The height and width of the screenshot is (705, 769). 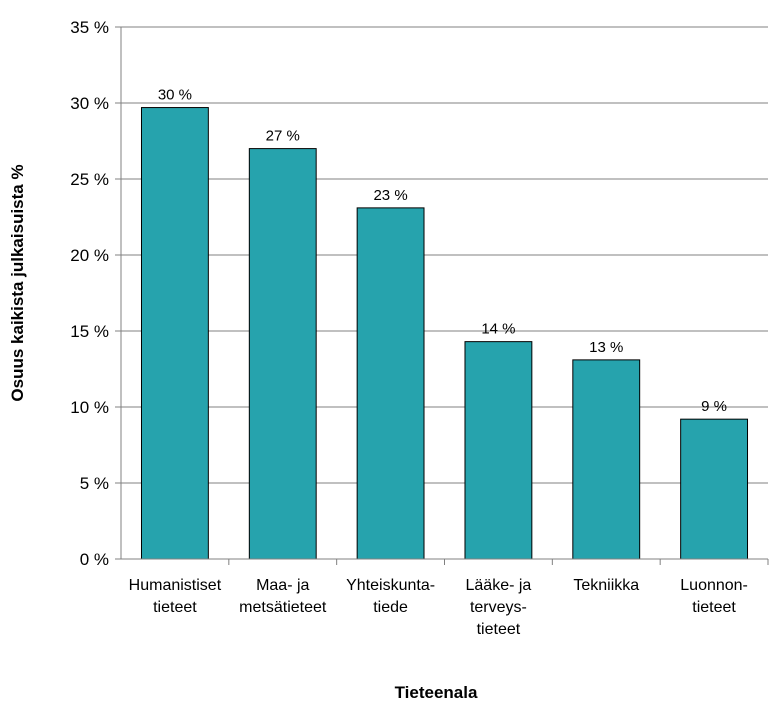 I want to click on y-tick-label: 30 %, so click(x=89, y=103).